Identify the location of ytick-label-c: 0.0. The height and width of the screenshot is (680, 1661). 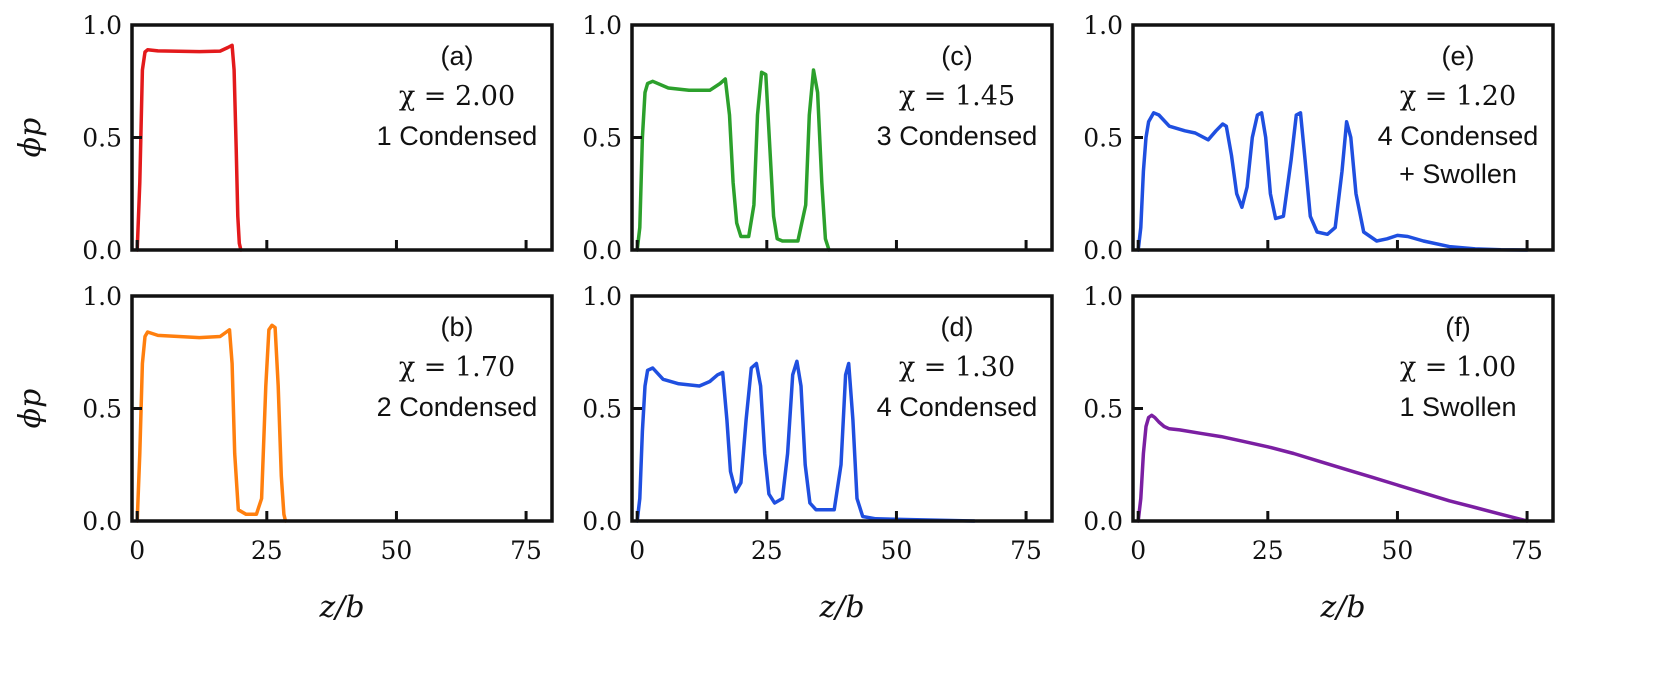
(602, 250).